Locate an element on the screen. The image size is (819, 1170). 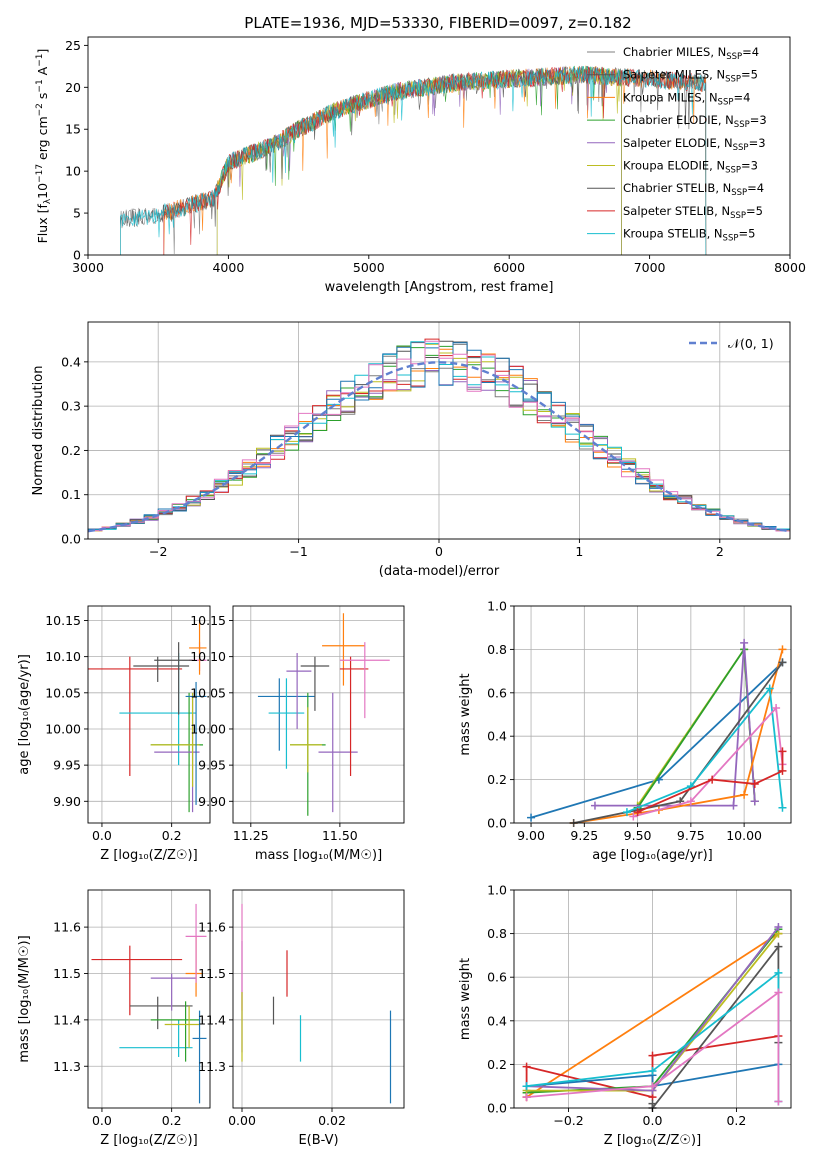
chart-mass_vs_Z is located at coordinates (149, 999).